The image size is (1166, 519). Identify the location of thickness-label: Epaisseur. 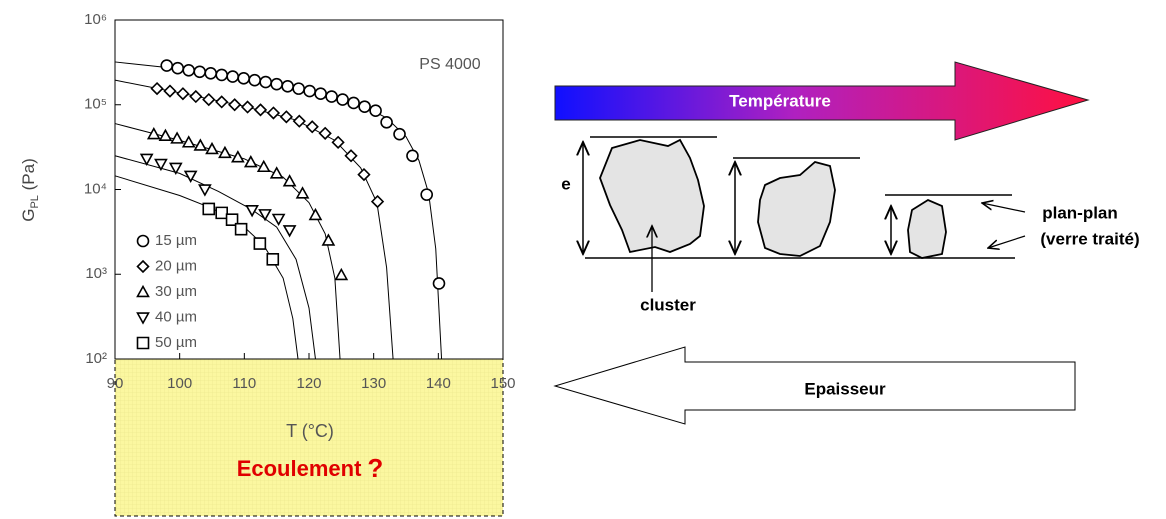
(845, 388).